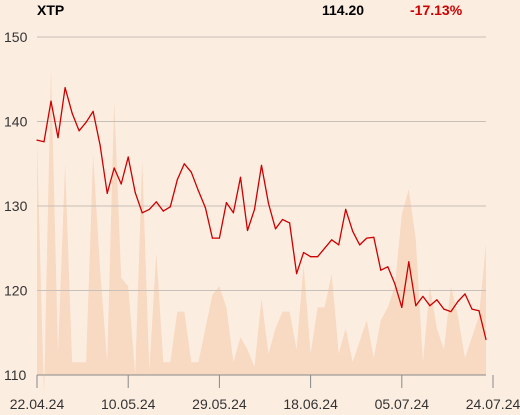 Image resolution: width=520 pixels, height=415 pixels. Describe the element at coordinates (51, 10) in the screenshot. I see `ticker-symbol: XTP` at that location.